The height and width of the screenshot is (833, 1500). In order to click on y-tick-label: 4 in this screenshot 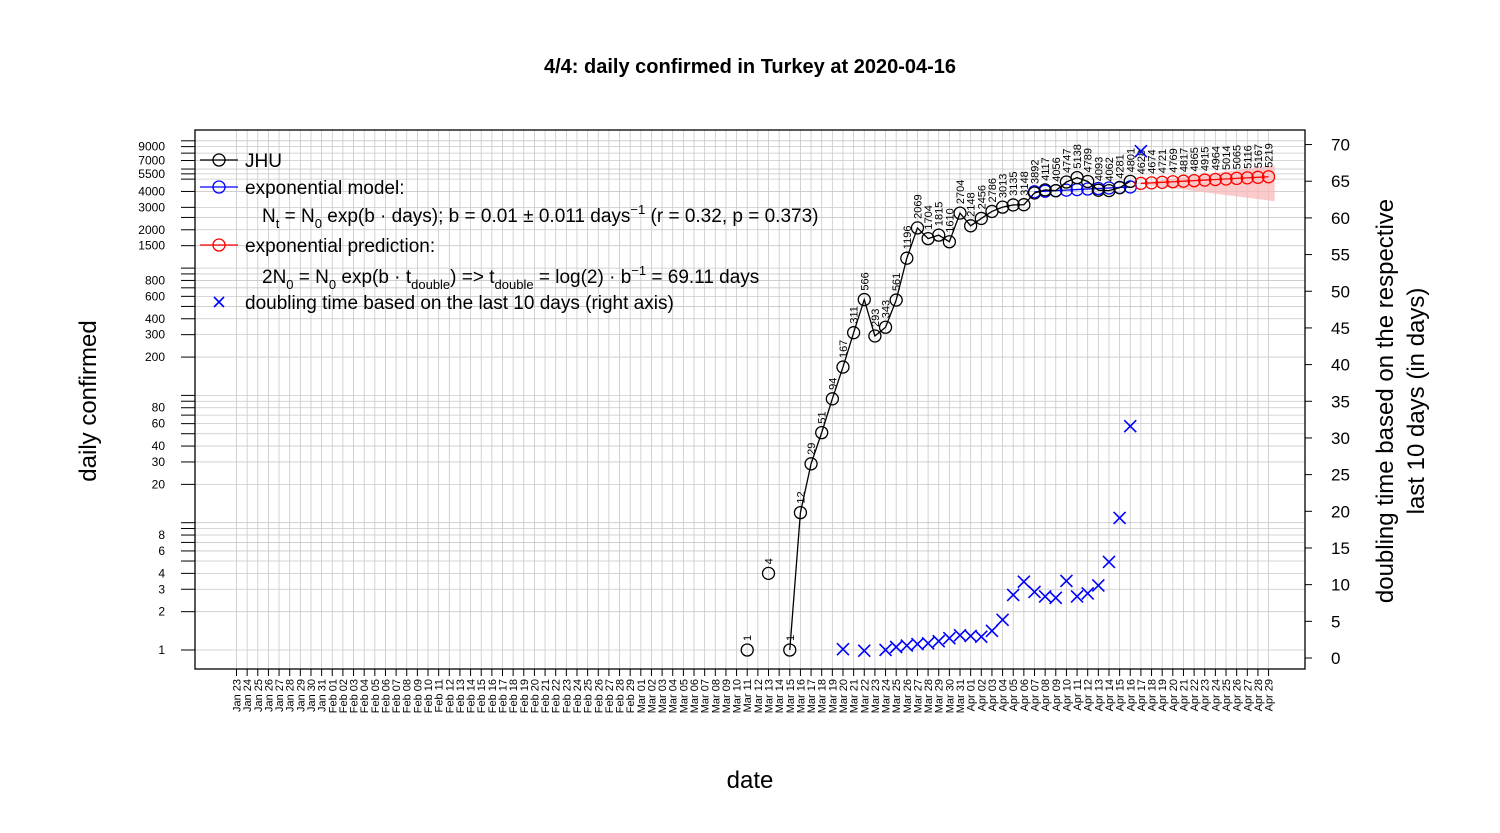, I will do `click(161, 573)`.